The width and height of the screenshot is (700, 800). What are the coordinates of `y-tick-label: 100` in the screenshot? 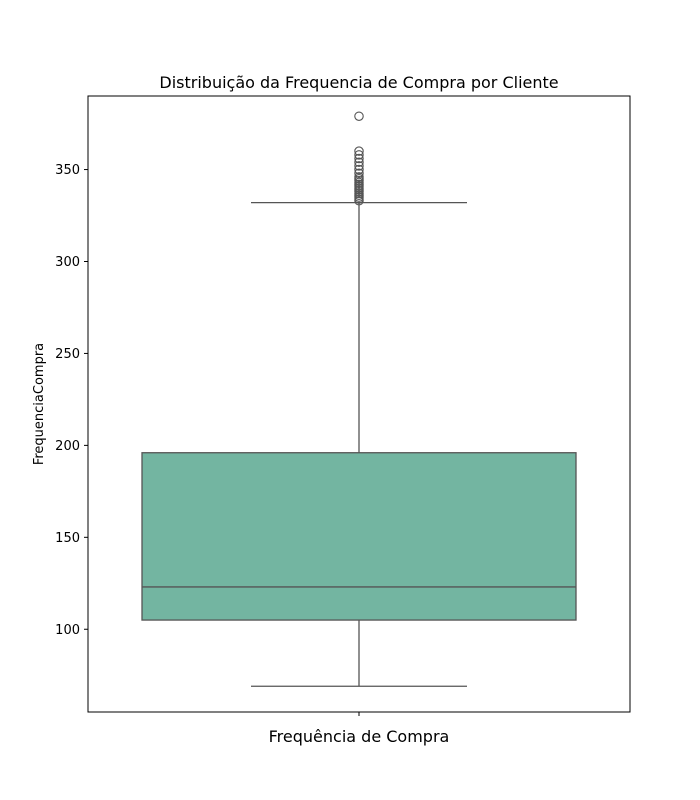 It's located at (67, 630).